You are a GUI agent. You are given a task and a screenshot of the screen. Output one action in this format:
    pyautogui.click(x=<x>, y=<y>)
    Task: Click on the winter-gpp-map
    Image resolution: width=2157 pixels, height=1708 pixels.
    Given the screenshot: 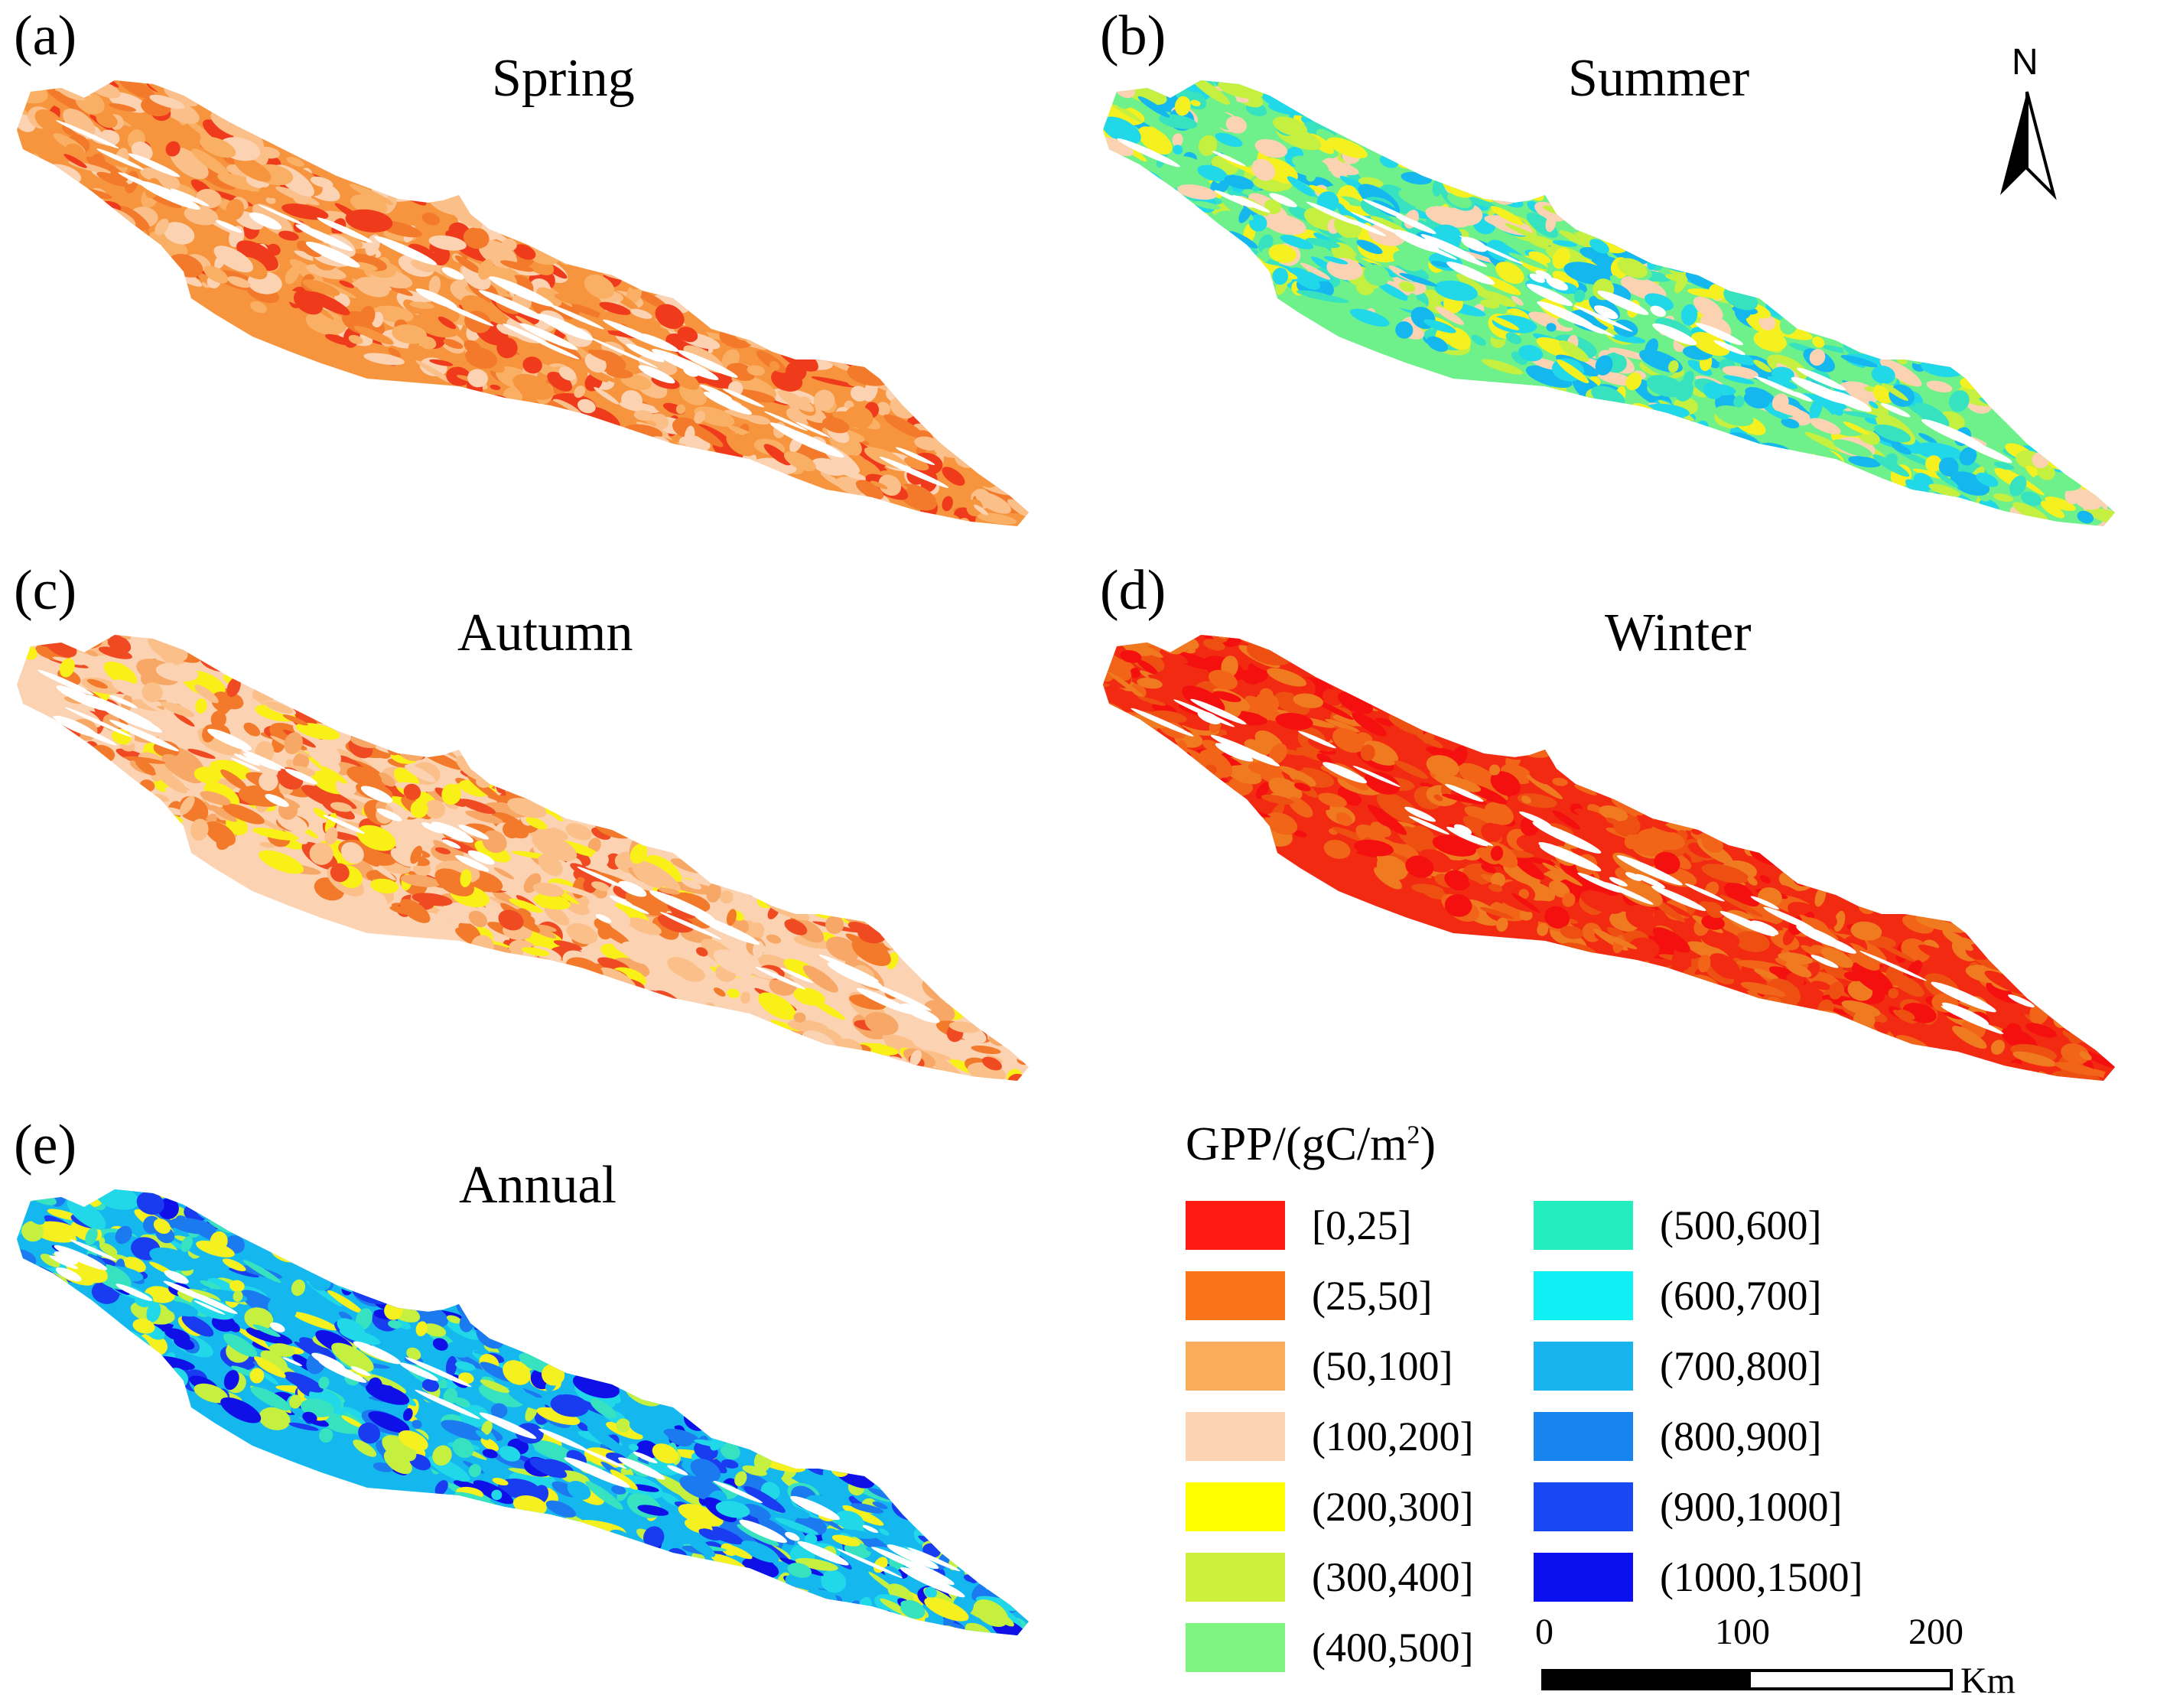 What is the action you would take?
    pyautogui.click(x=1609, y=858)
    